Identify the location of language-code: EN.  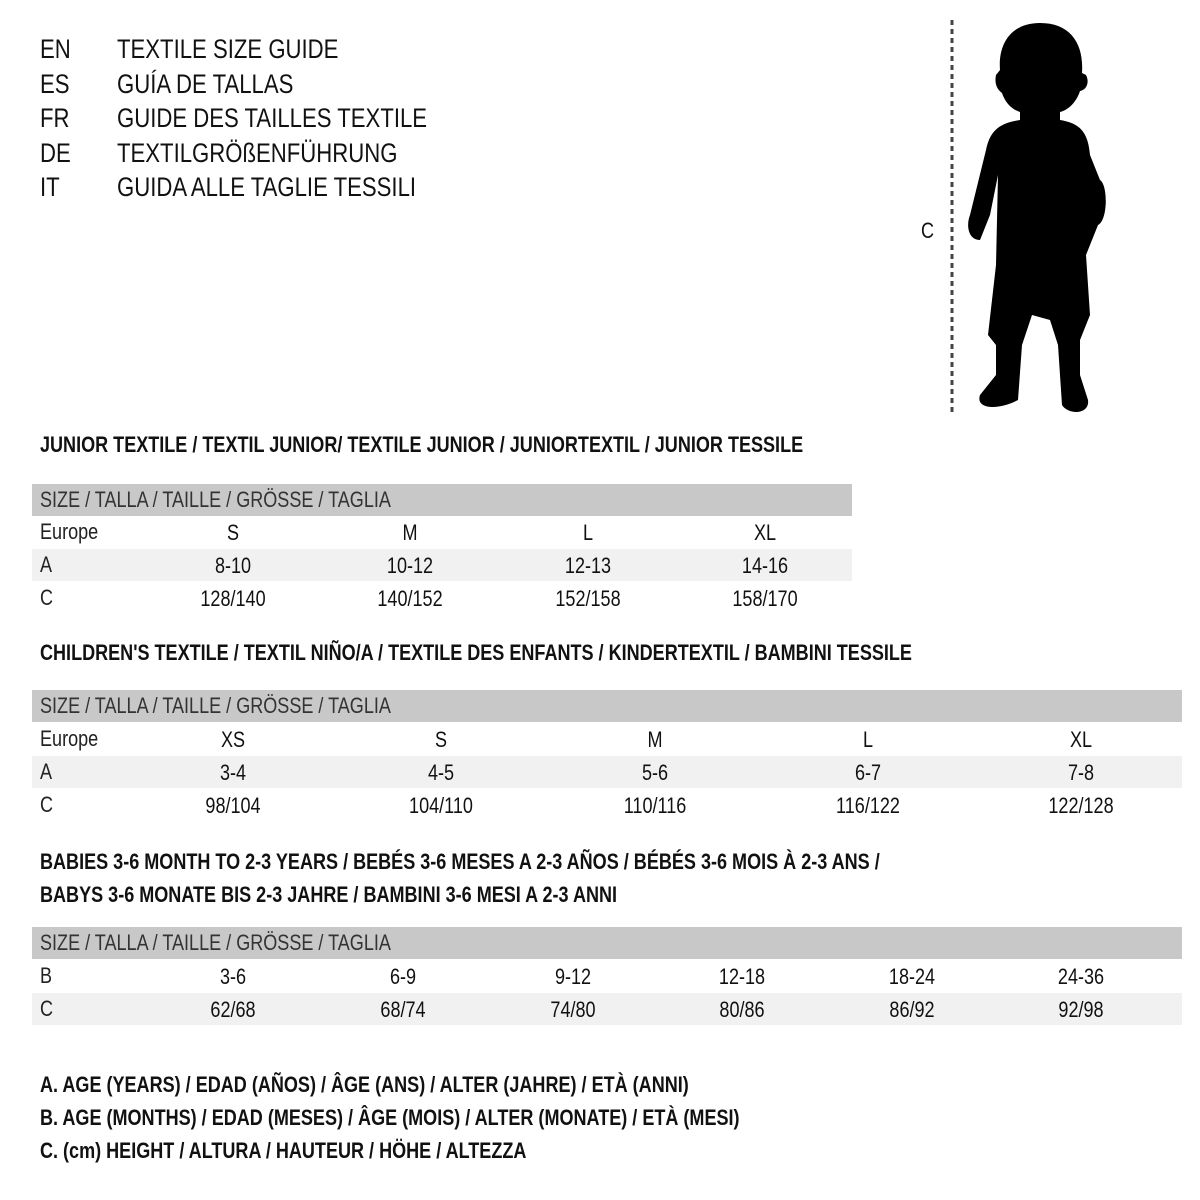
(55, 49).